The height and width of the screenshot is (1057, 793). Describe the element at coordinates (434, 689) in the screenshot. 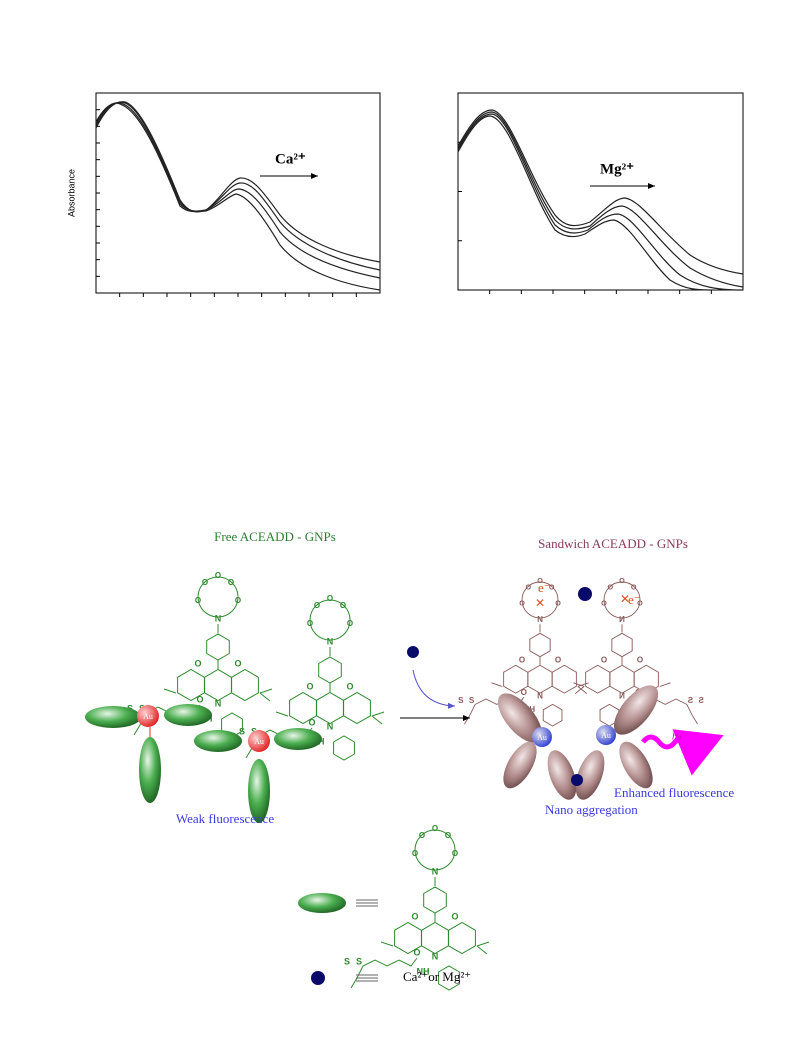

I see `curved-arrow` at that location.